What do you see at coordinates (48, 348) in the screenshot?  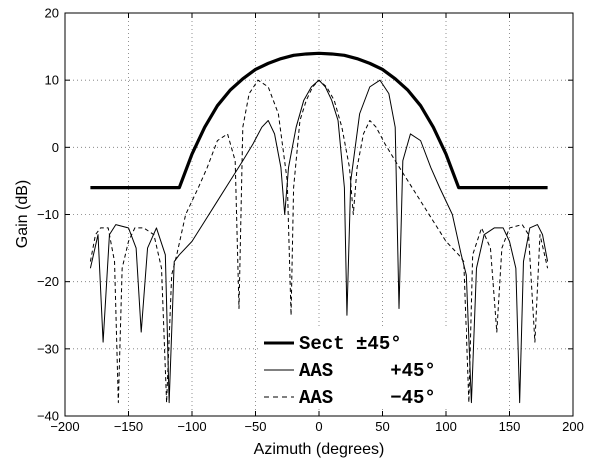 I see `y-tick-label: −30` at bounding box center [48, 348].